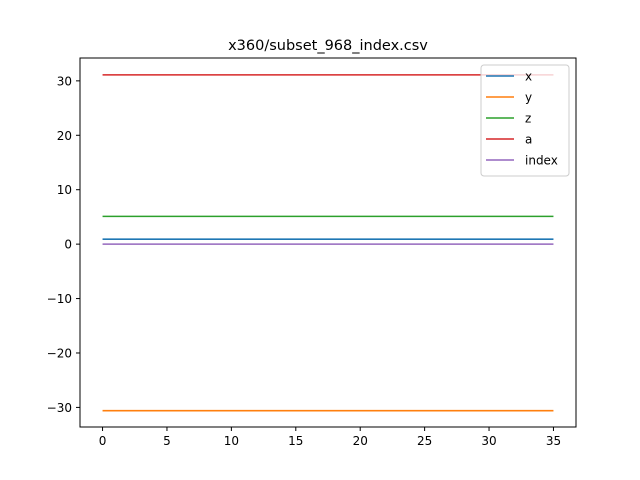  I want to click on x-axis-ticks: 0 5 10 15 20 25 30 35, so click(330, 437).